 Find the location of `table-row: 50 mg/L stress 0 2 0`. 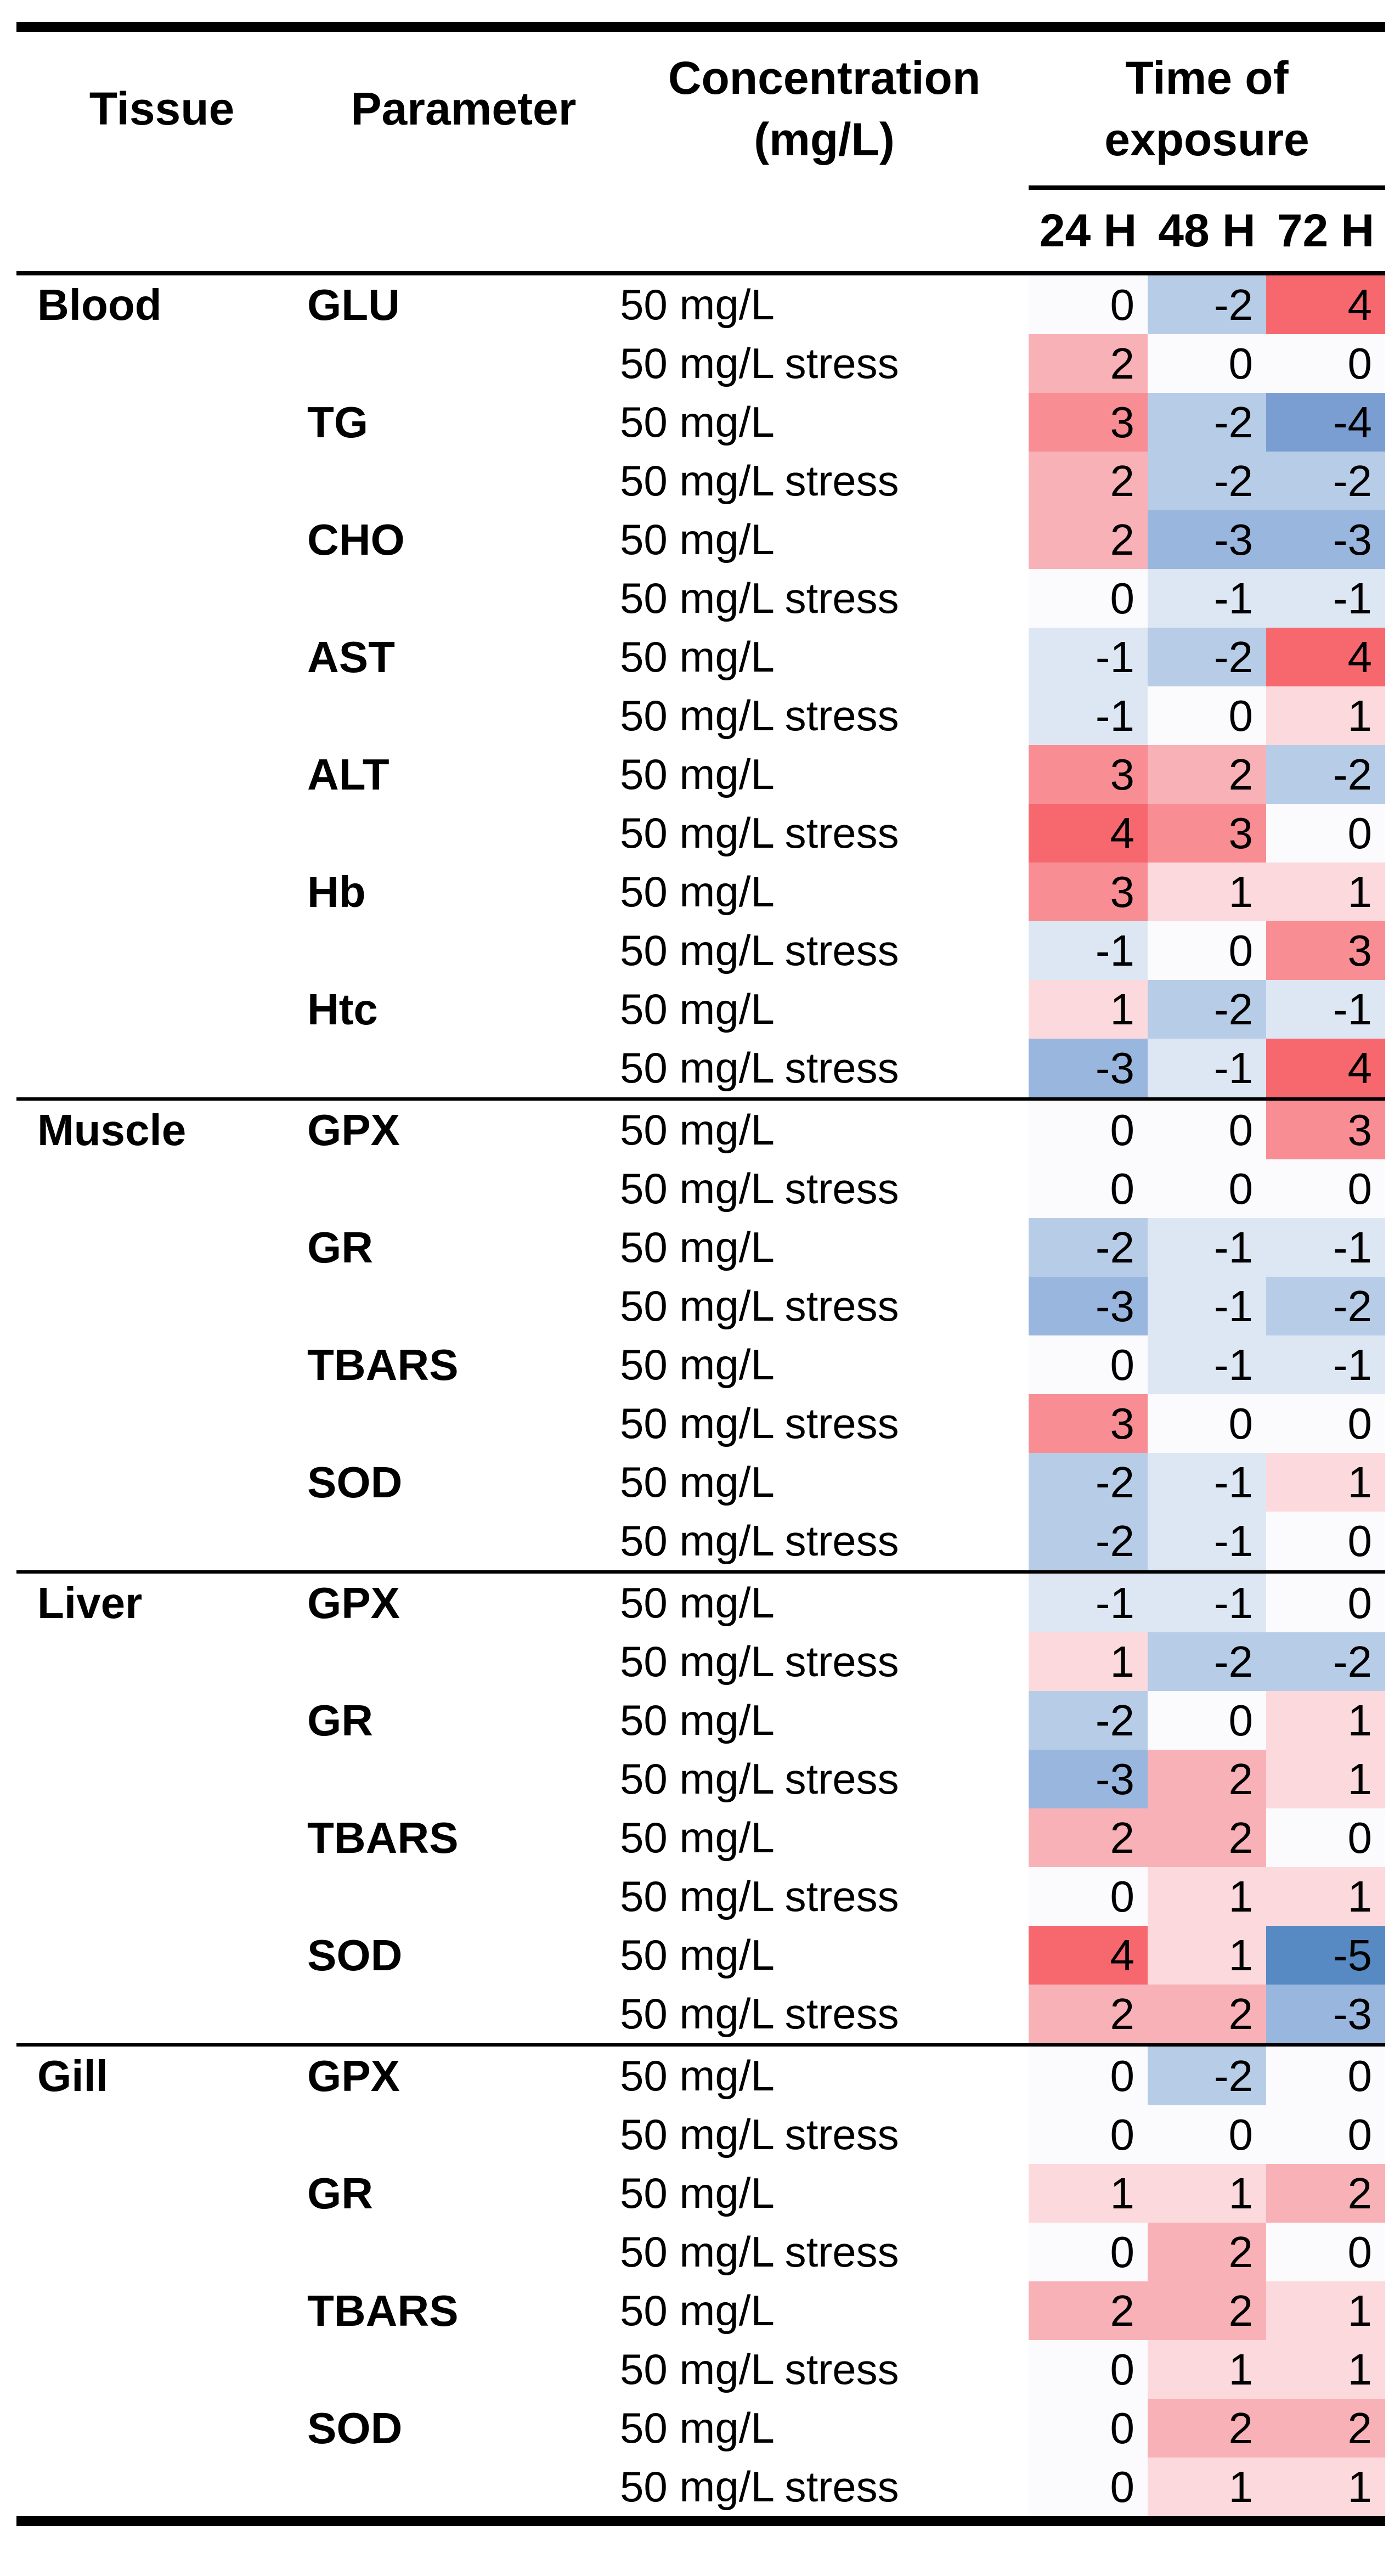

table-row: 50 mg/L stress 0 2 0 is located at coordinates (700, 2252).